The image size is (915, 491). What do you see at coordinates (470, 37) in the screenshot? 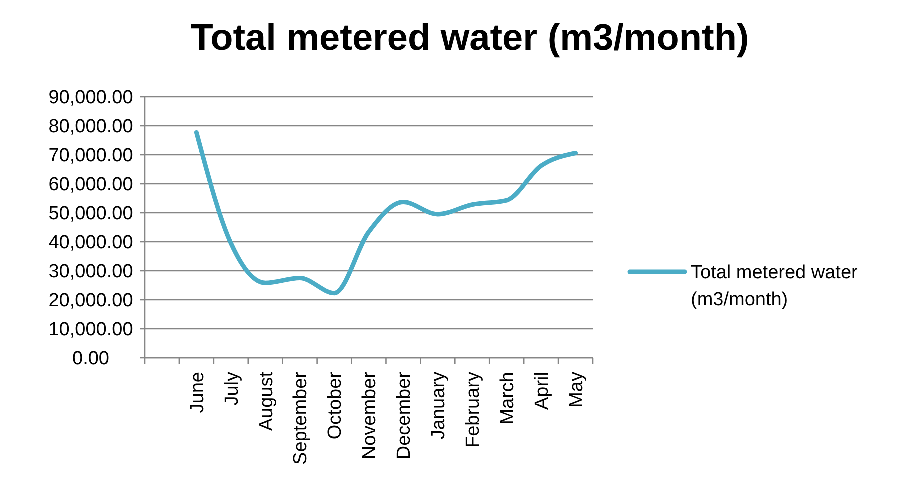
I see `chart-title: Total metered water (m3/month)` at bounding box center [470, 37].